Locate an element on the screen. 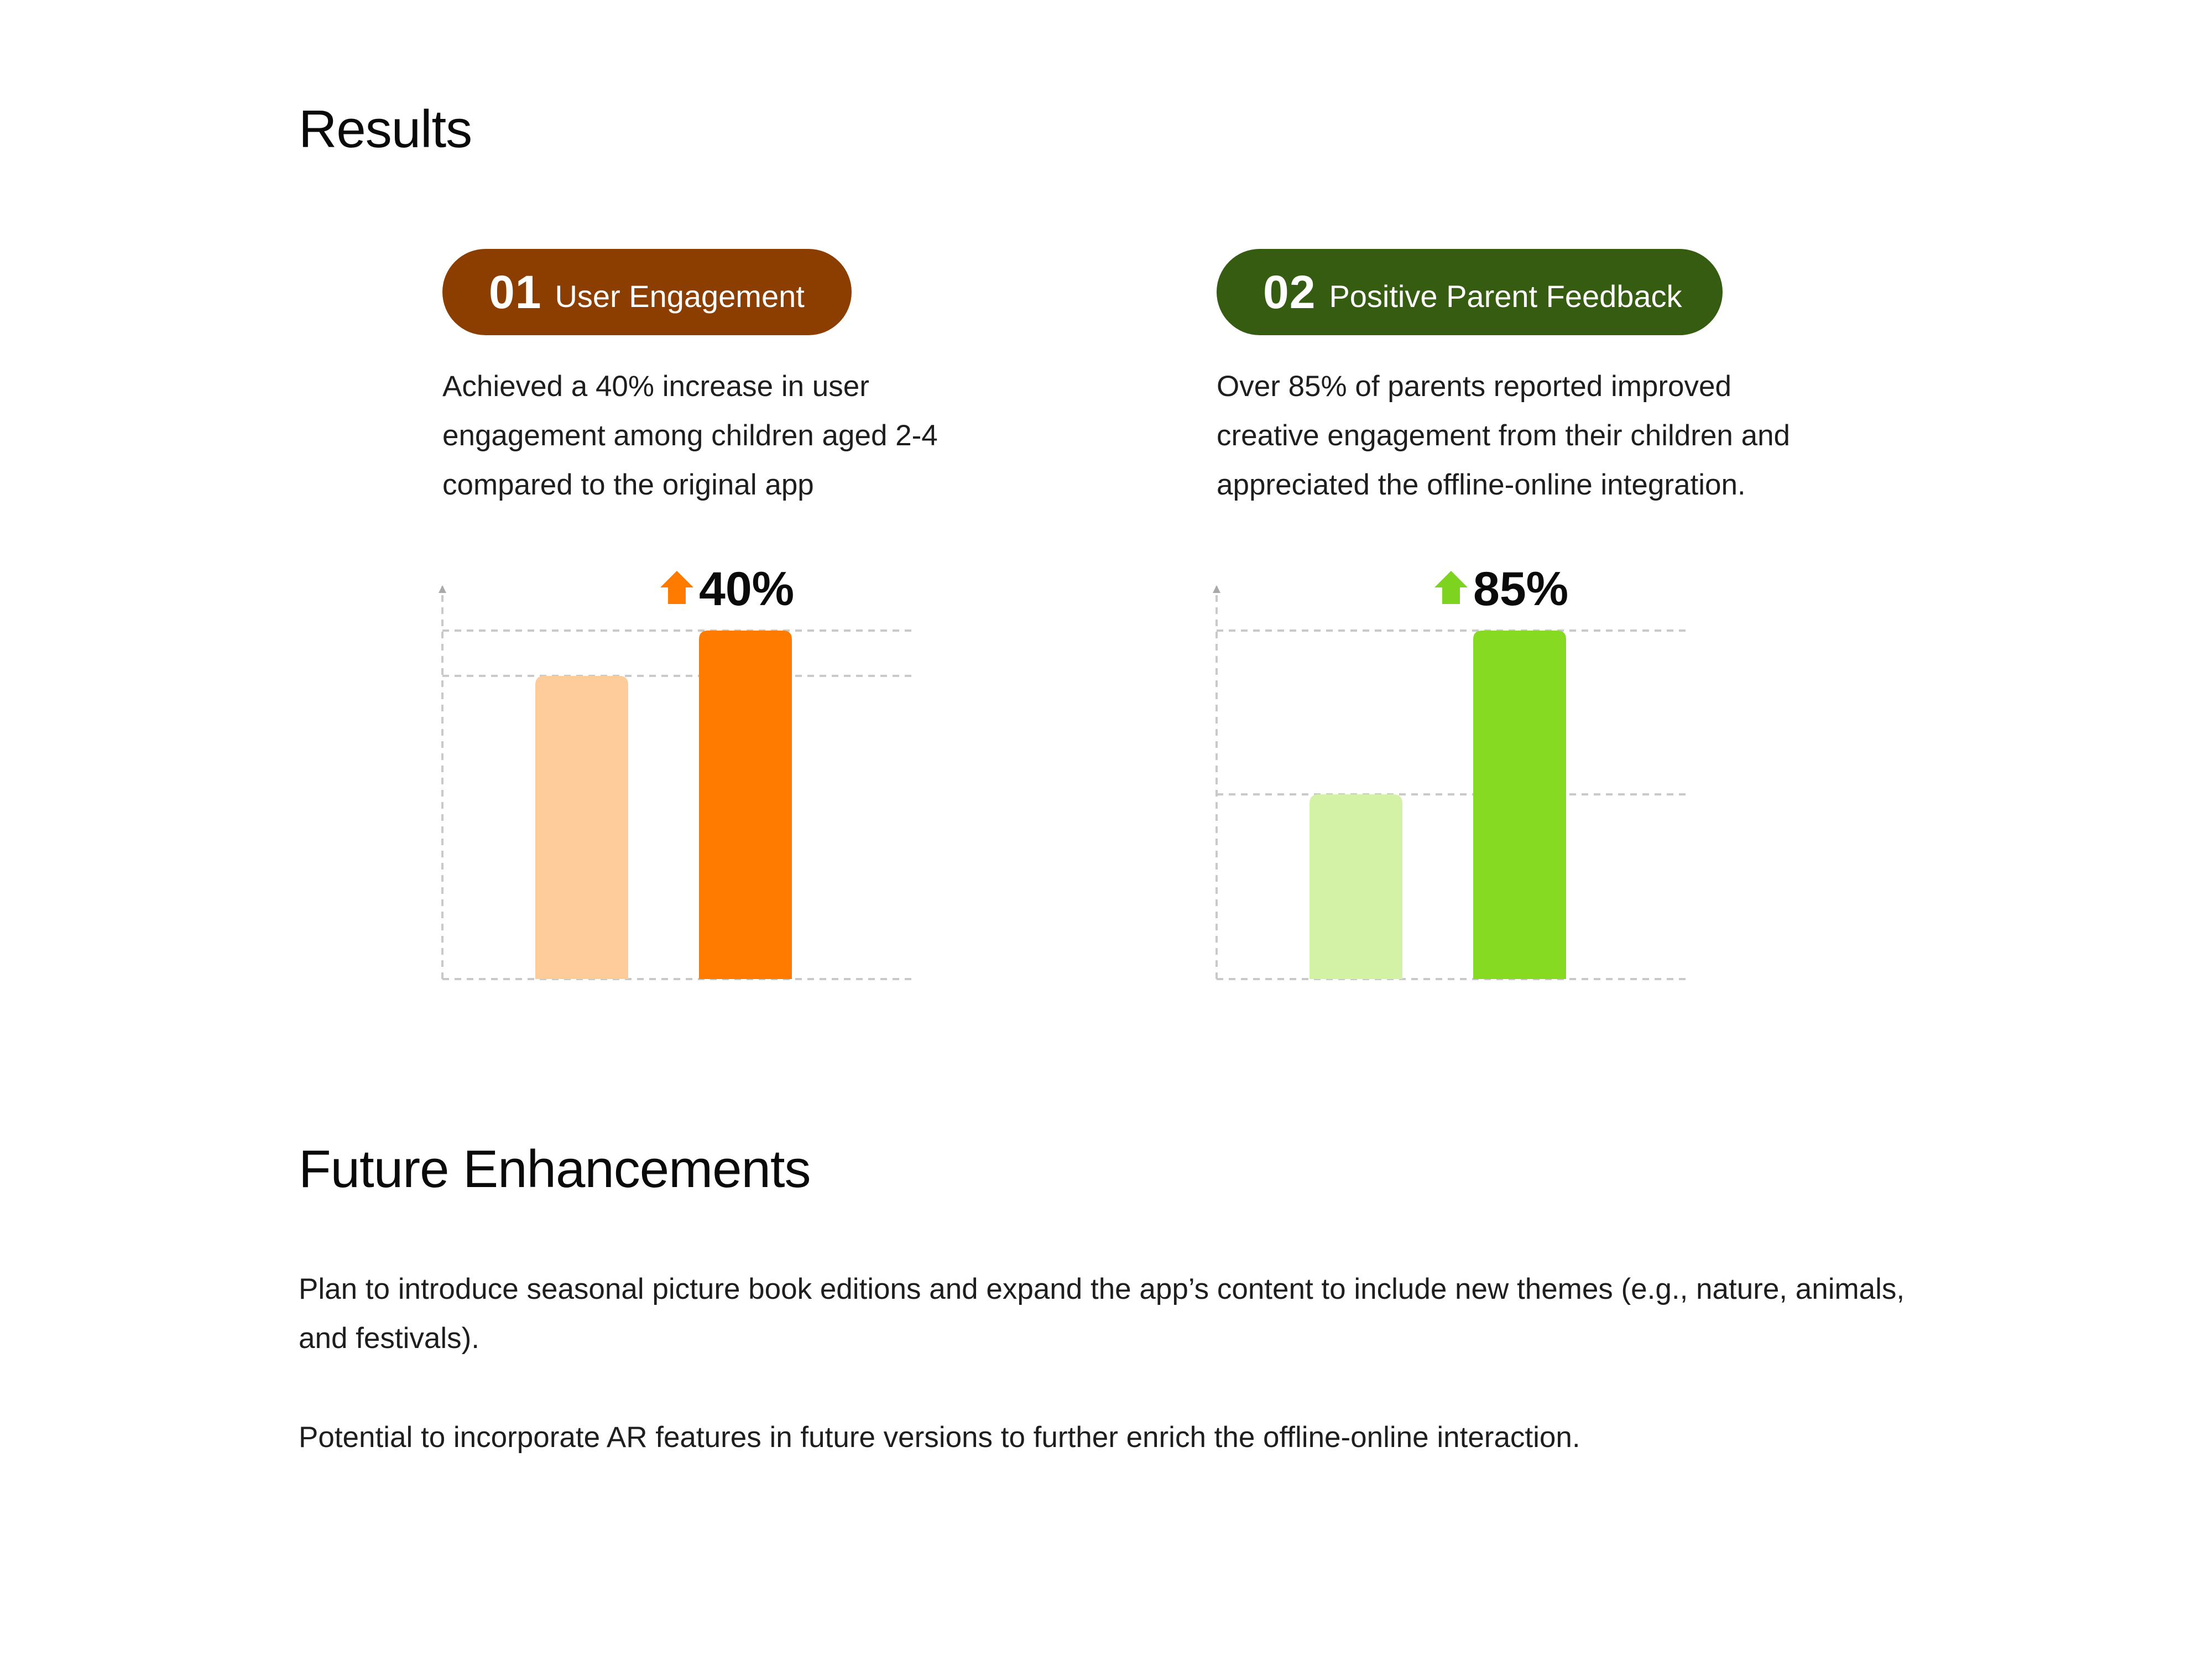 This screenshot has height=1655, width=2212. future-enhancements-heading: Future Enhancements is located at coordinates (555, 1169).